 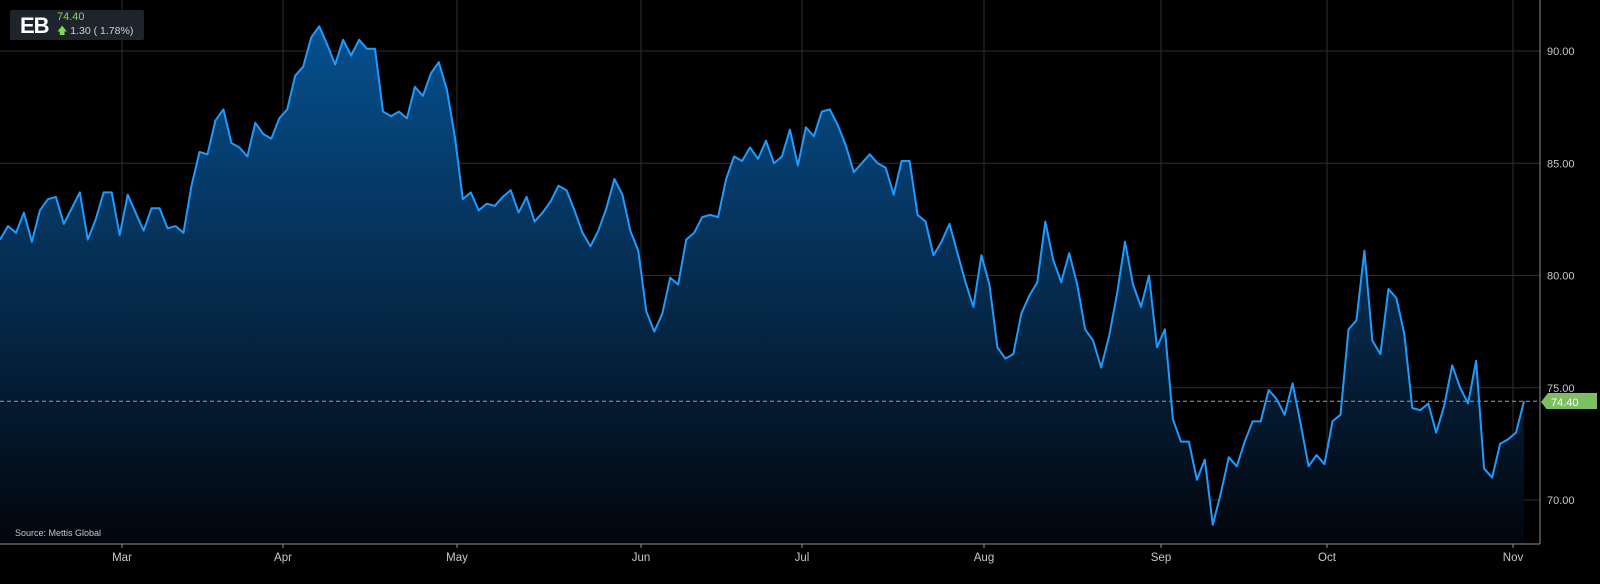 I want to click on x-tick-label: Mar, so click(x=122, y=558).